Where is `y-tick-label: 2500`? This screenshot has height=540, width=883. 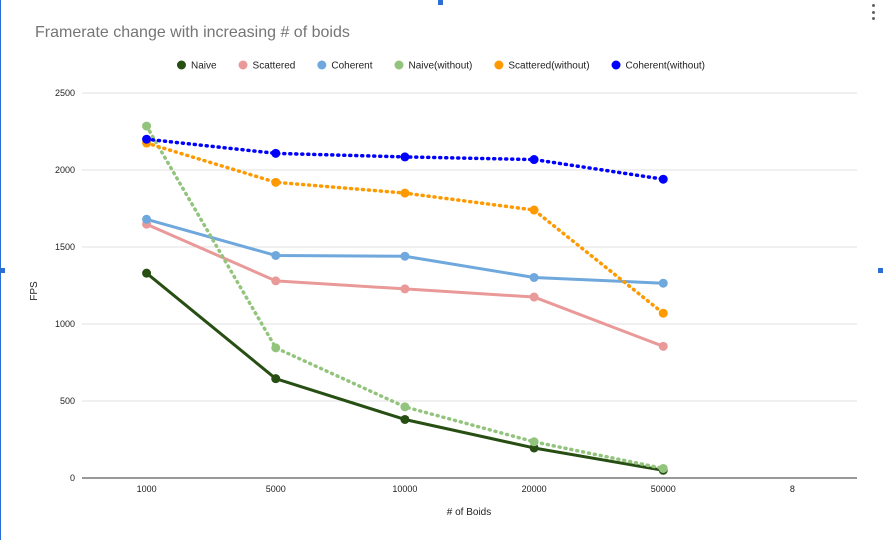
y-tick-label: 2500 is located at coordinates (65, 93).